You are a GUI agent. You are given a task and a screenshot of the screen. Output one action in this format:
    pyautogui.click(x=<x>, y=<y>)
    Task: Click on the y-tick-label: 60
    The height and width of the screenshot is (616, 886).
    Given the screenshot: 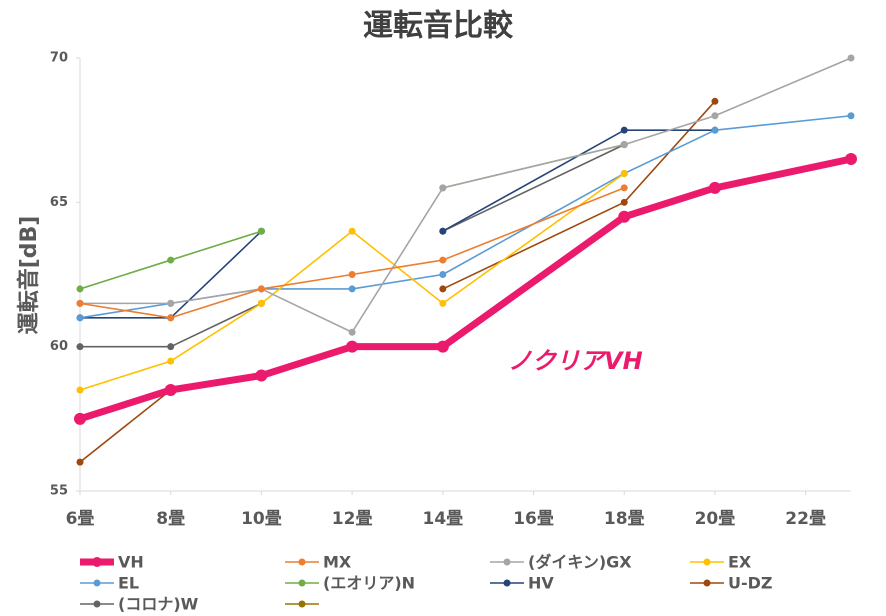 What is the action you would take?
    pyautogui.click(x=59, y=346)
    